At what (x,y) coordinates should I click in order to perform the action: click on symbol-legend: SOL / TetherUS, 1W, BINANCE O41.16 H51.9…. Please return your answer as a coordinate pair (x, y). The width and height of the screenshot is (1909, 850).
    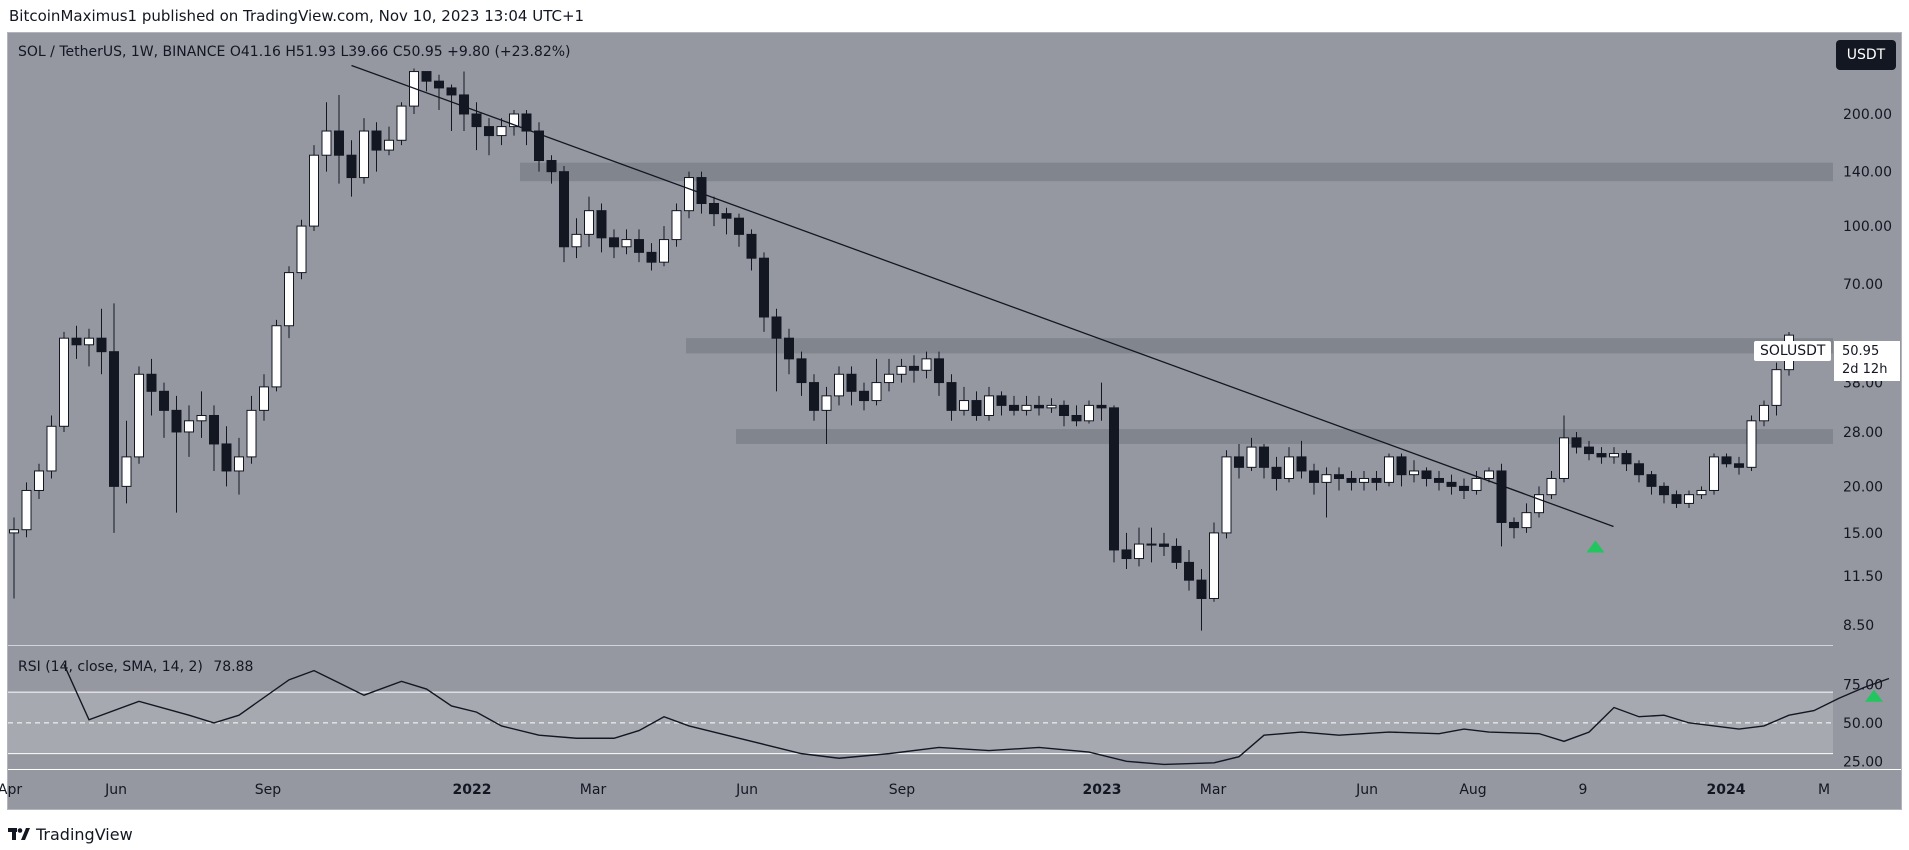
    Looking at the image, I should click on (294, 52).